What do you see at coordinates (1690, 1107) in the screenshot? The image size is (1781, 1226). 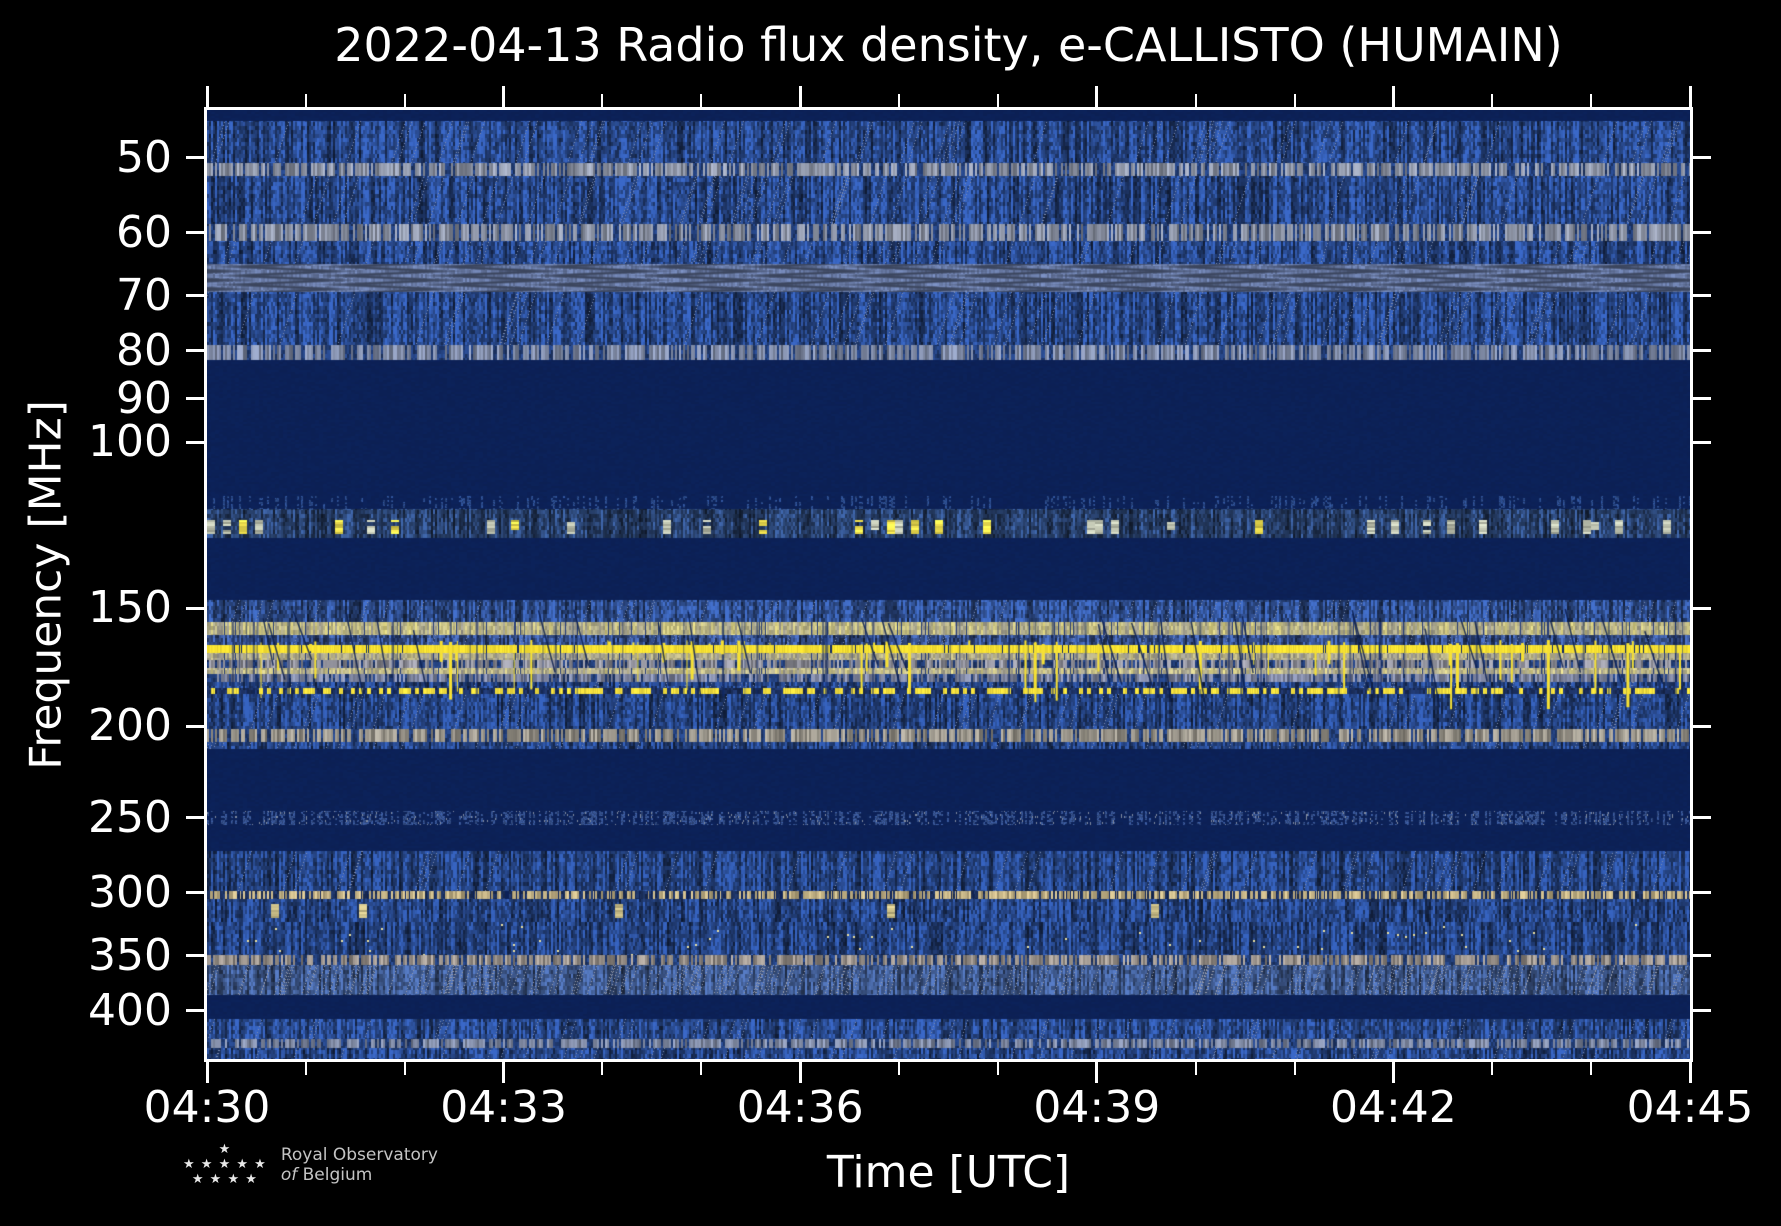 I see `x-tick-label: 04:45` at bounding box center [1690, 1107].